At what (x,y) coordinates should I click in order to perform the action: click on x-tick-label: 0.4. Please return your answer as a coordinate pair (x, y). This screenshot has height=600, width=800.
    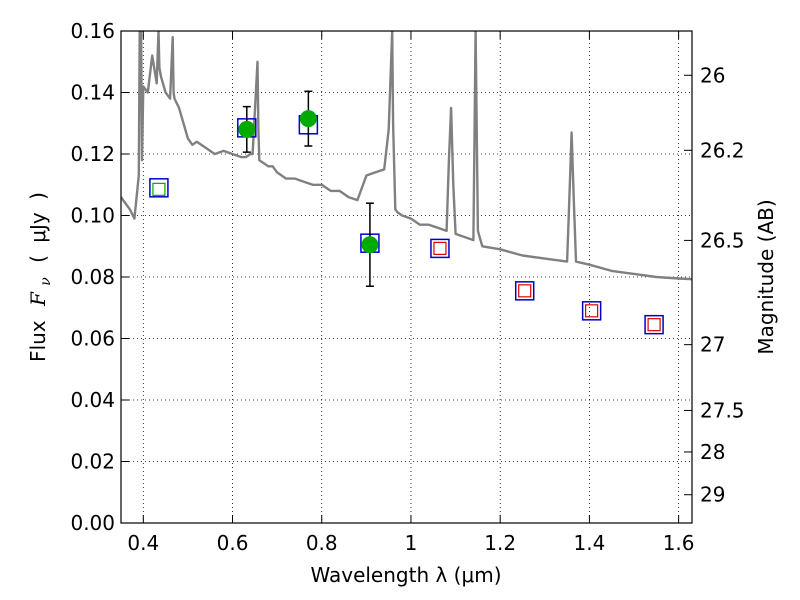
    Looking at the image, I should click on (143, 543).